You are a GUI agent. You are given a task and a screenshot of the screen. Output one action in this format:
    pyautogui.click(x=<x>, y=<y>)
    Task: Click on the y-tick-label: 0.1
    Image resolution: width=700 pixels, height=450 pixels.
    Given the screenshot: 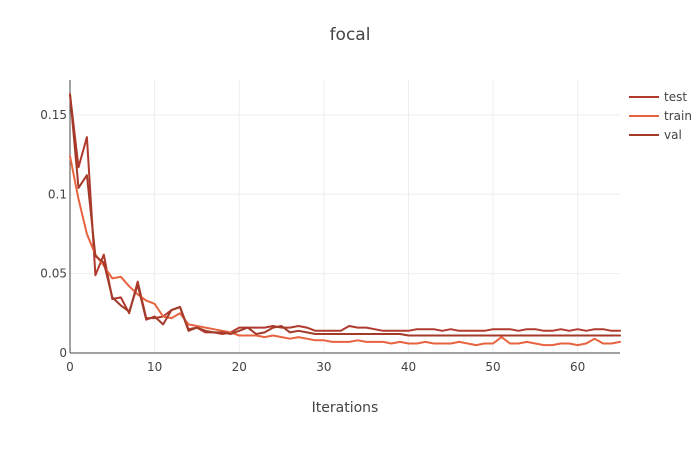 What is the action you would take?
    pyautogui.click(x=57, y=194)
    